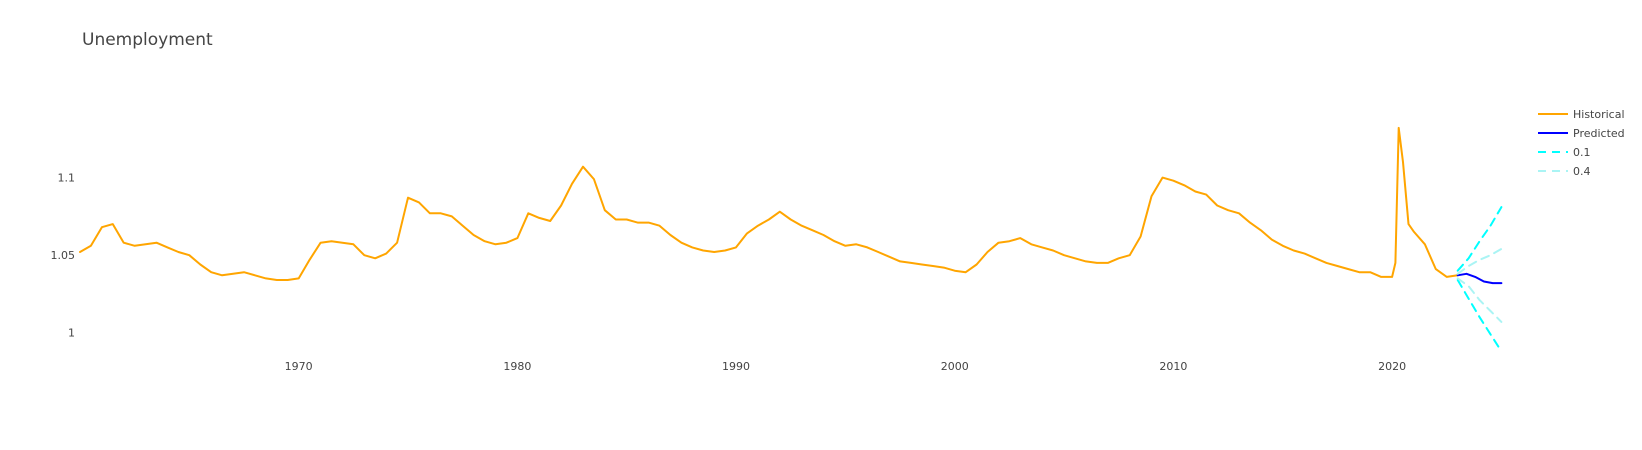 The height and width of the screenshot is (450, 1642). I want to click on x-tick-label: 2020, so click(1392, 366).